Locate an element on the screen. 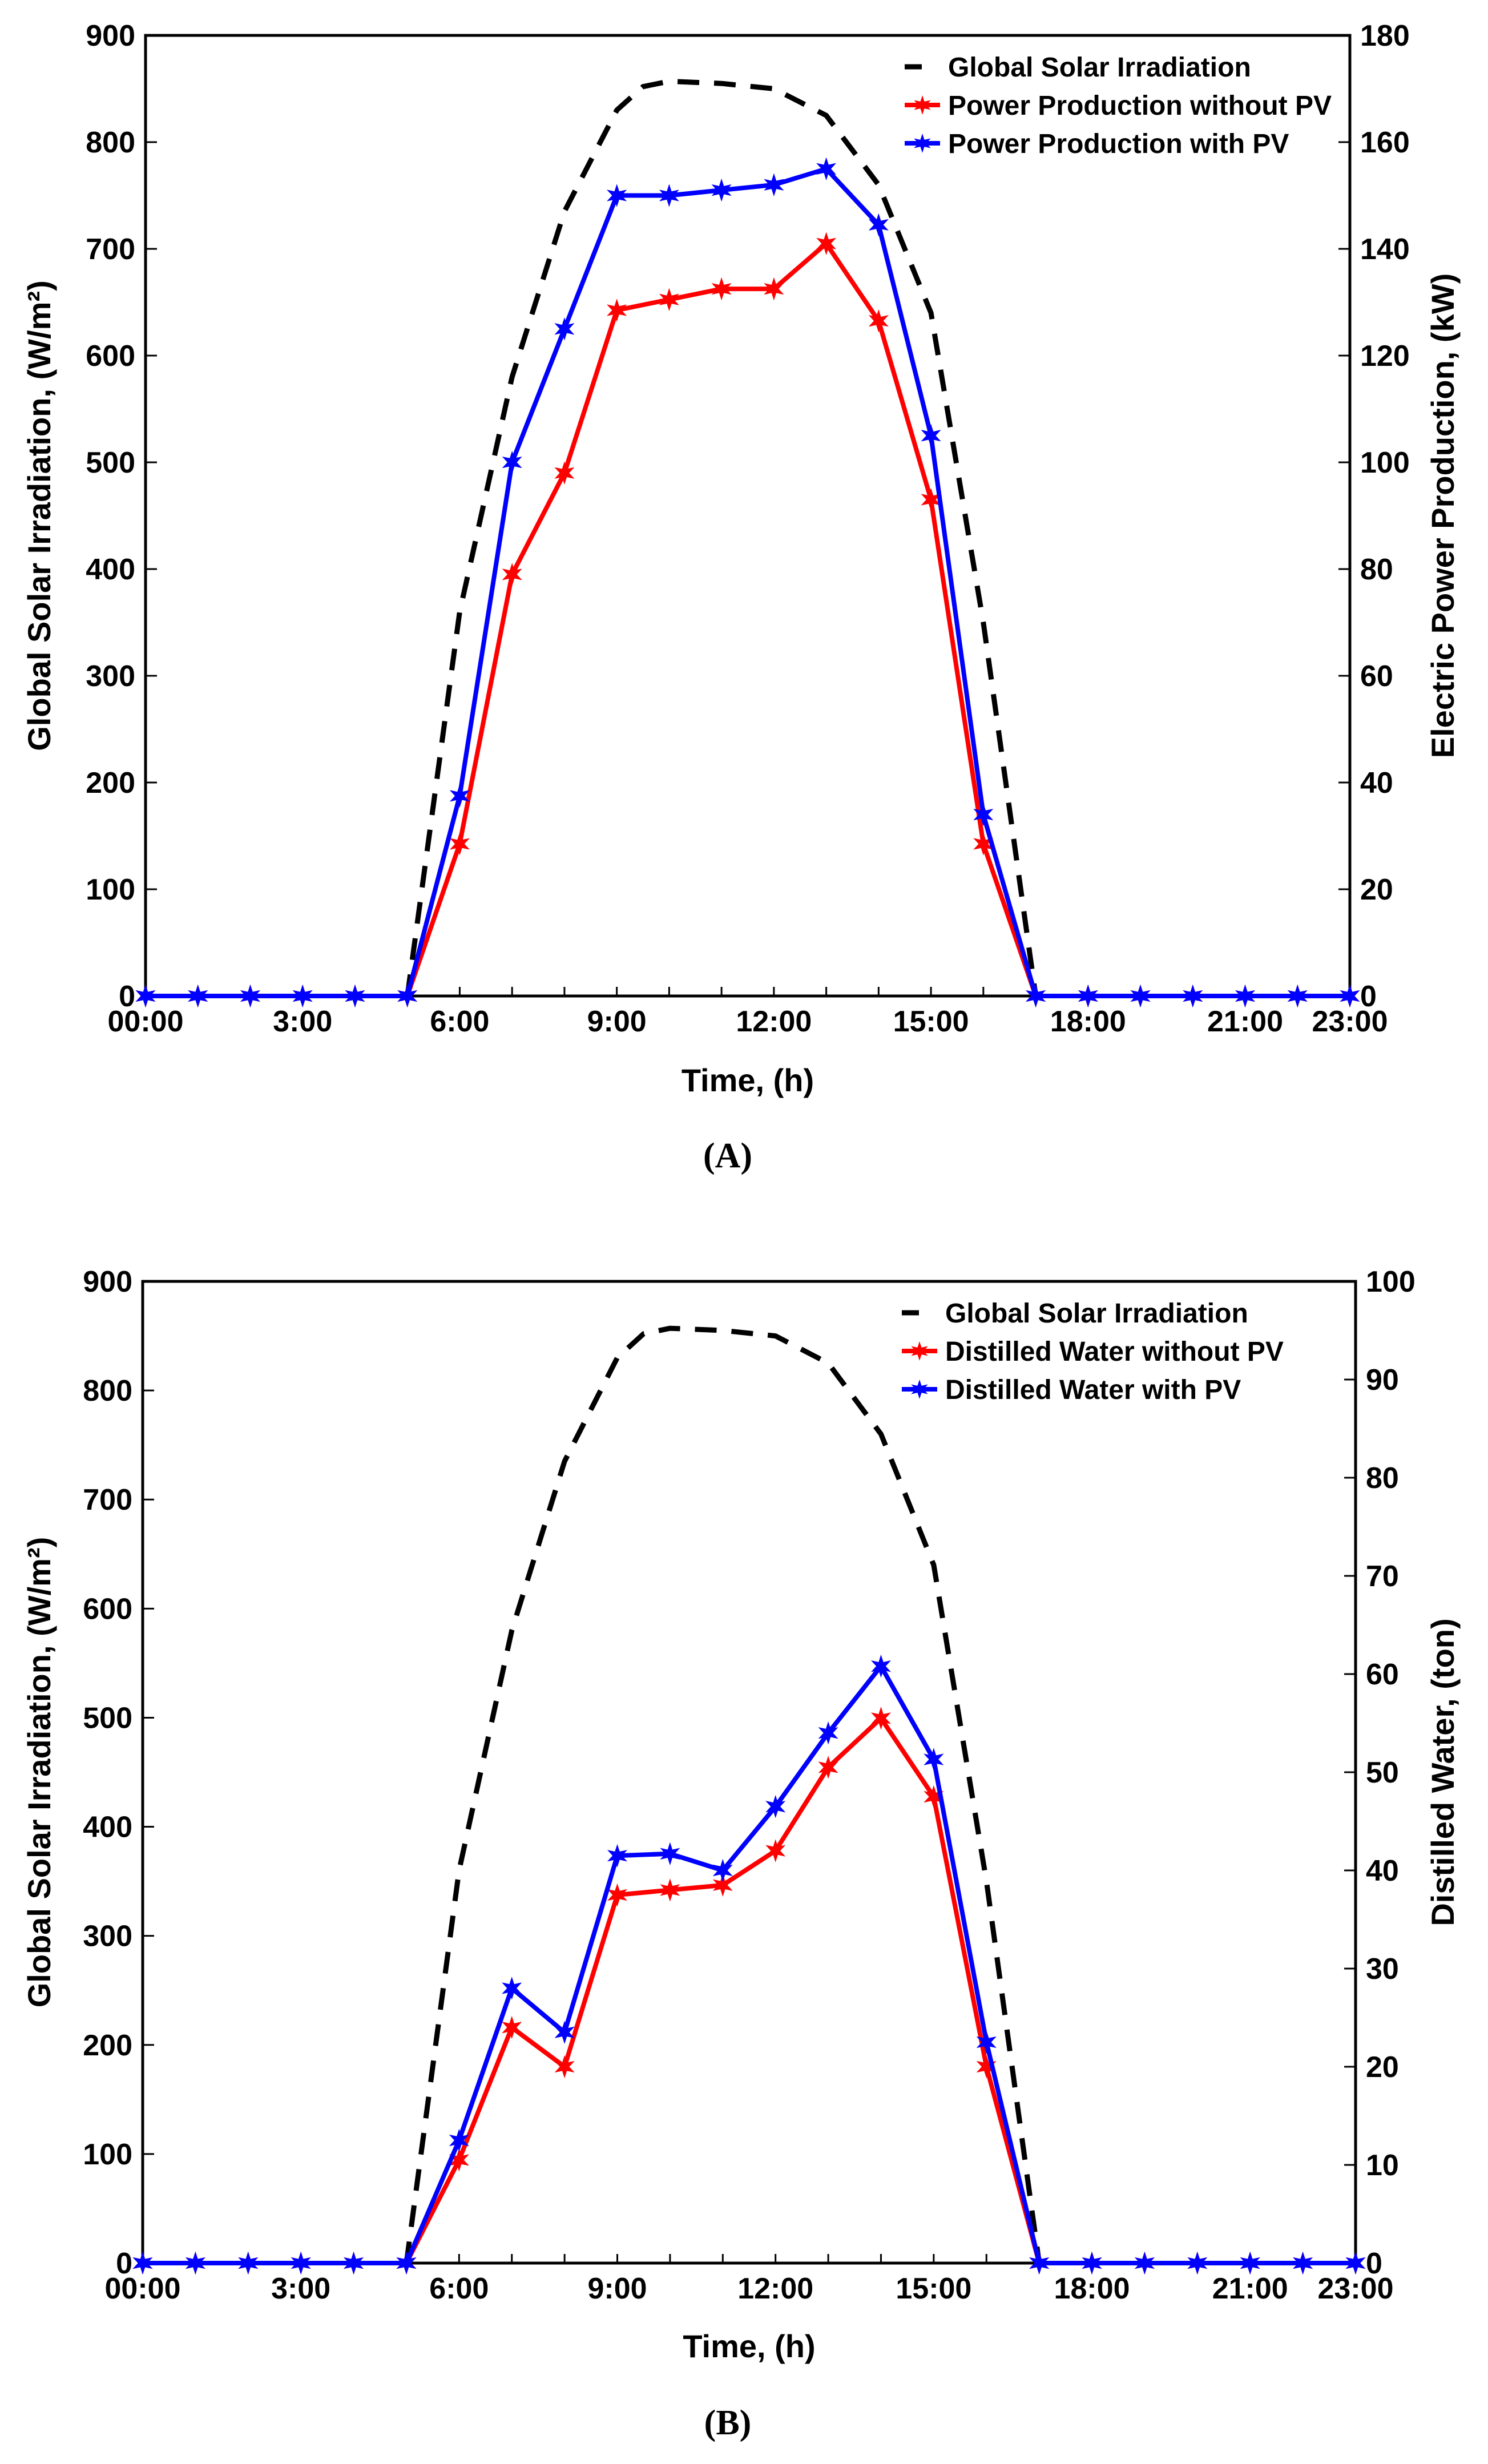 The image size is (1488, 2464). legend-entry: Distilled Water with PV is located at coordinates (1093, 1390).